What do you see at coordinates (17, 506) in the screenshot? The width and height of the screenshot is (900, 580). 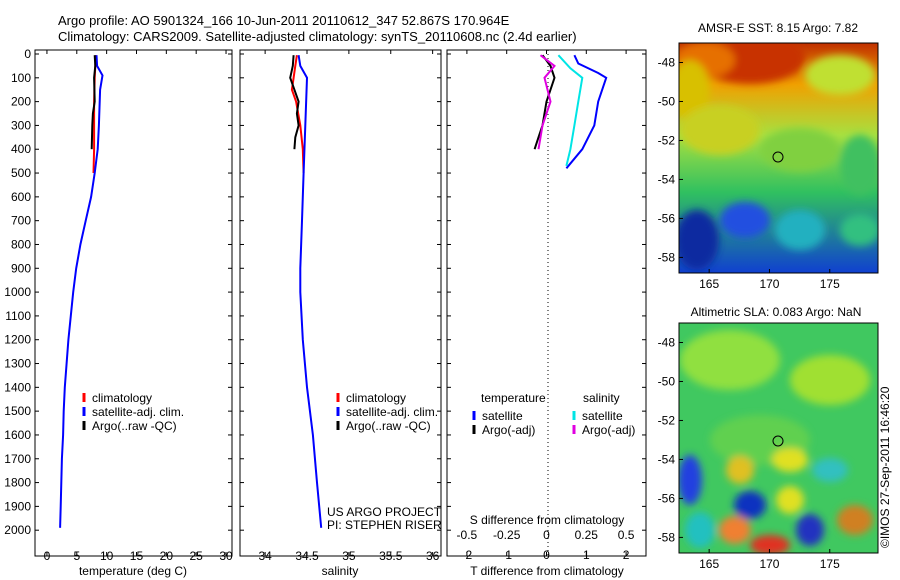 I see `temperature-ytick-label: 1900` at bounding box center [17, 506].